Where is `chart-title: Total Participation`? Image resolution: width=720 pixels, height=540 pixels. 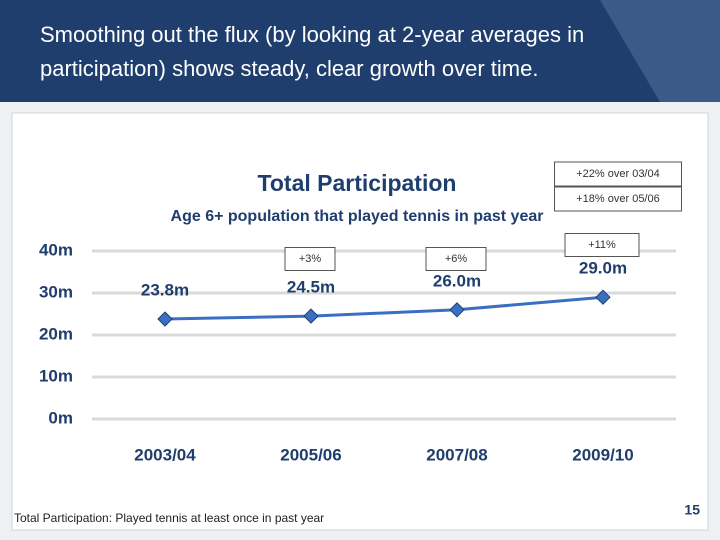
chart-title: Total Participation is located at coordinates (357, 183).